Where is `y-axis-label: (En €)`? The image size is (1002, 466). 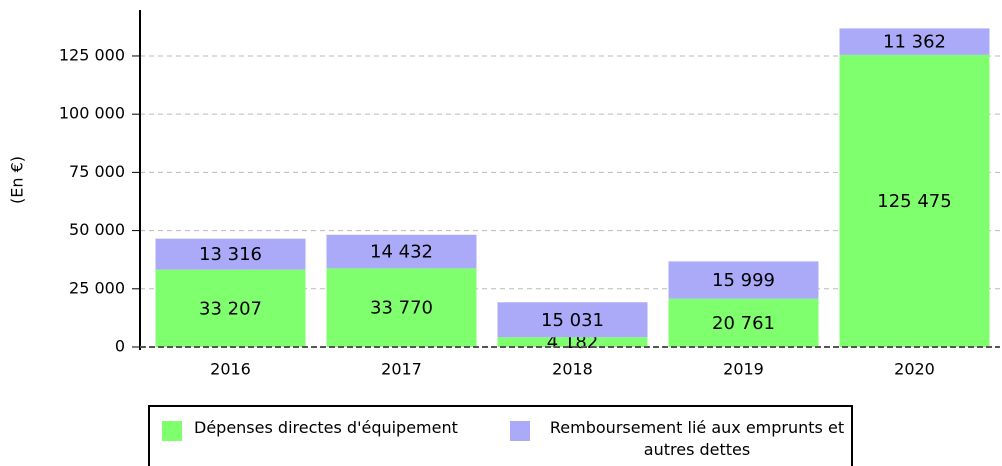 y-axis-label: (En €) is located at coordinates (17, 180).